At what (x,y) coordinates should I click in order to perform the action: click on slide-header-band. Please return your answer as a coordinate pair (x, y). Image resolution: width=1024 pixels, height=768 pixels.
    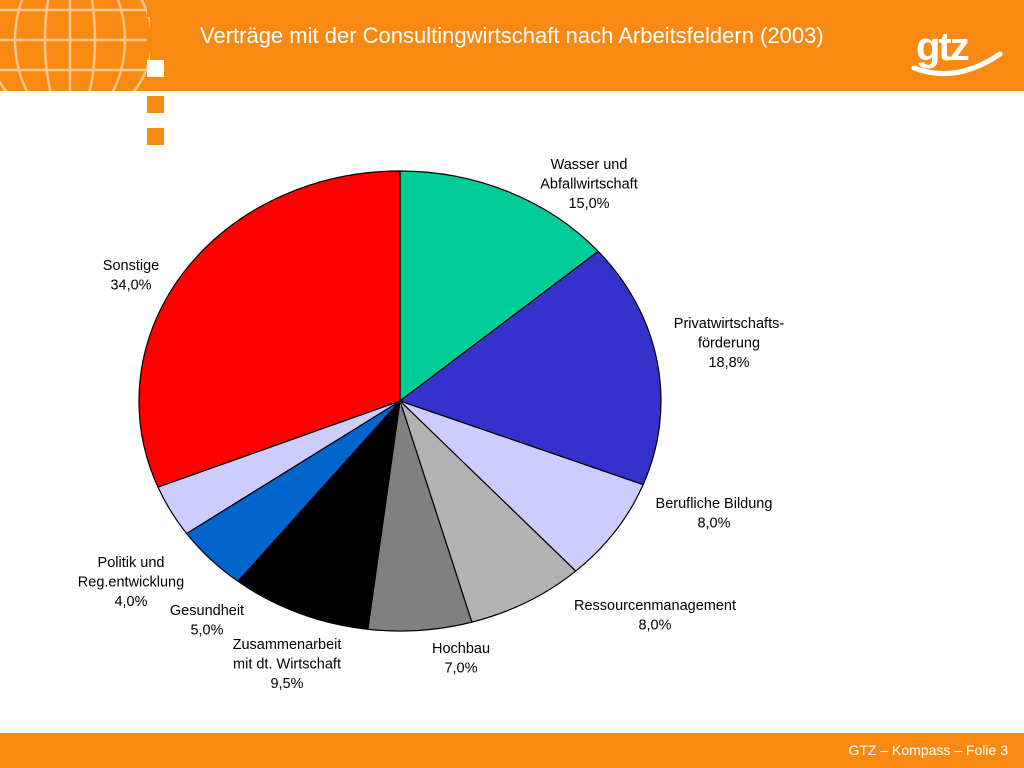
    Looking at the image, I should click on (512, 45).